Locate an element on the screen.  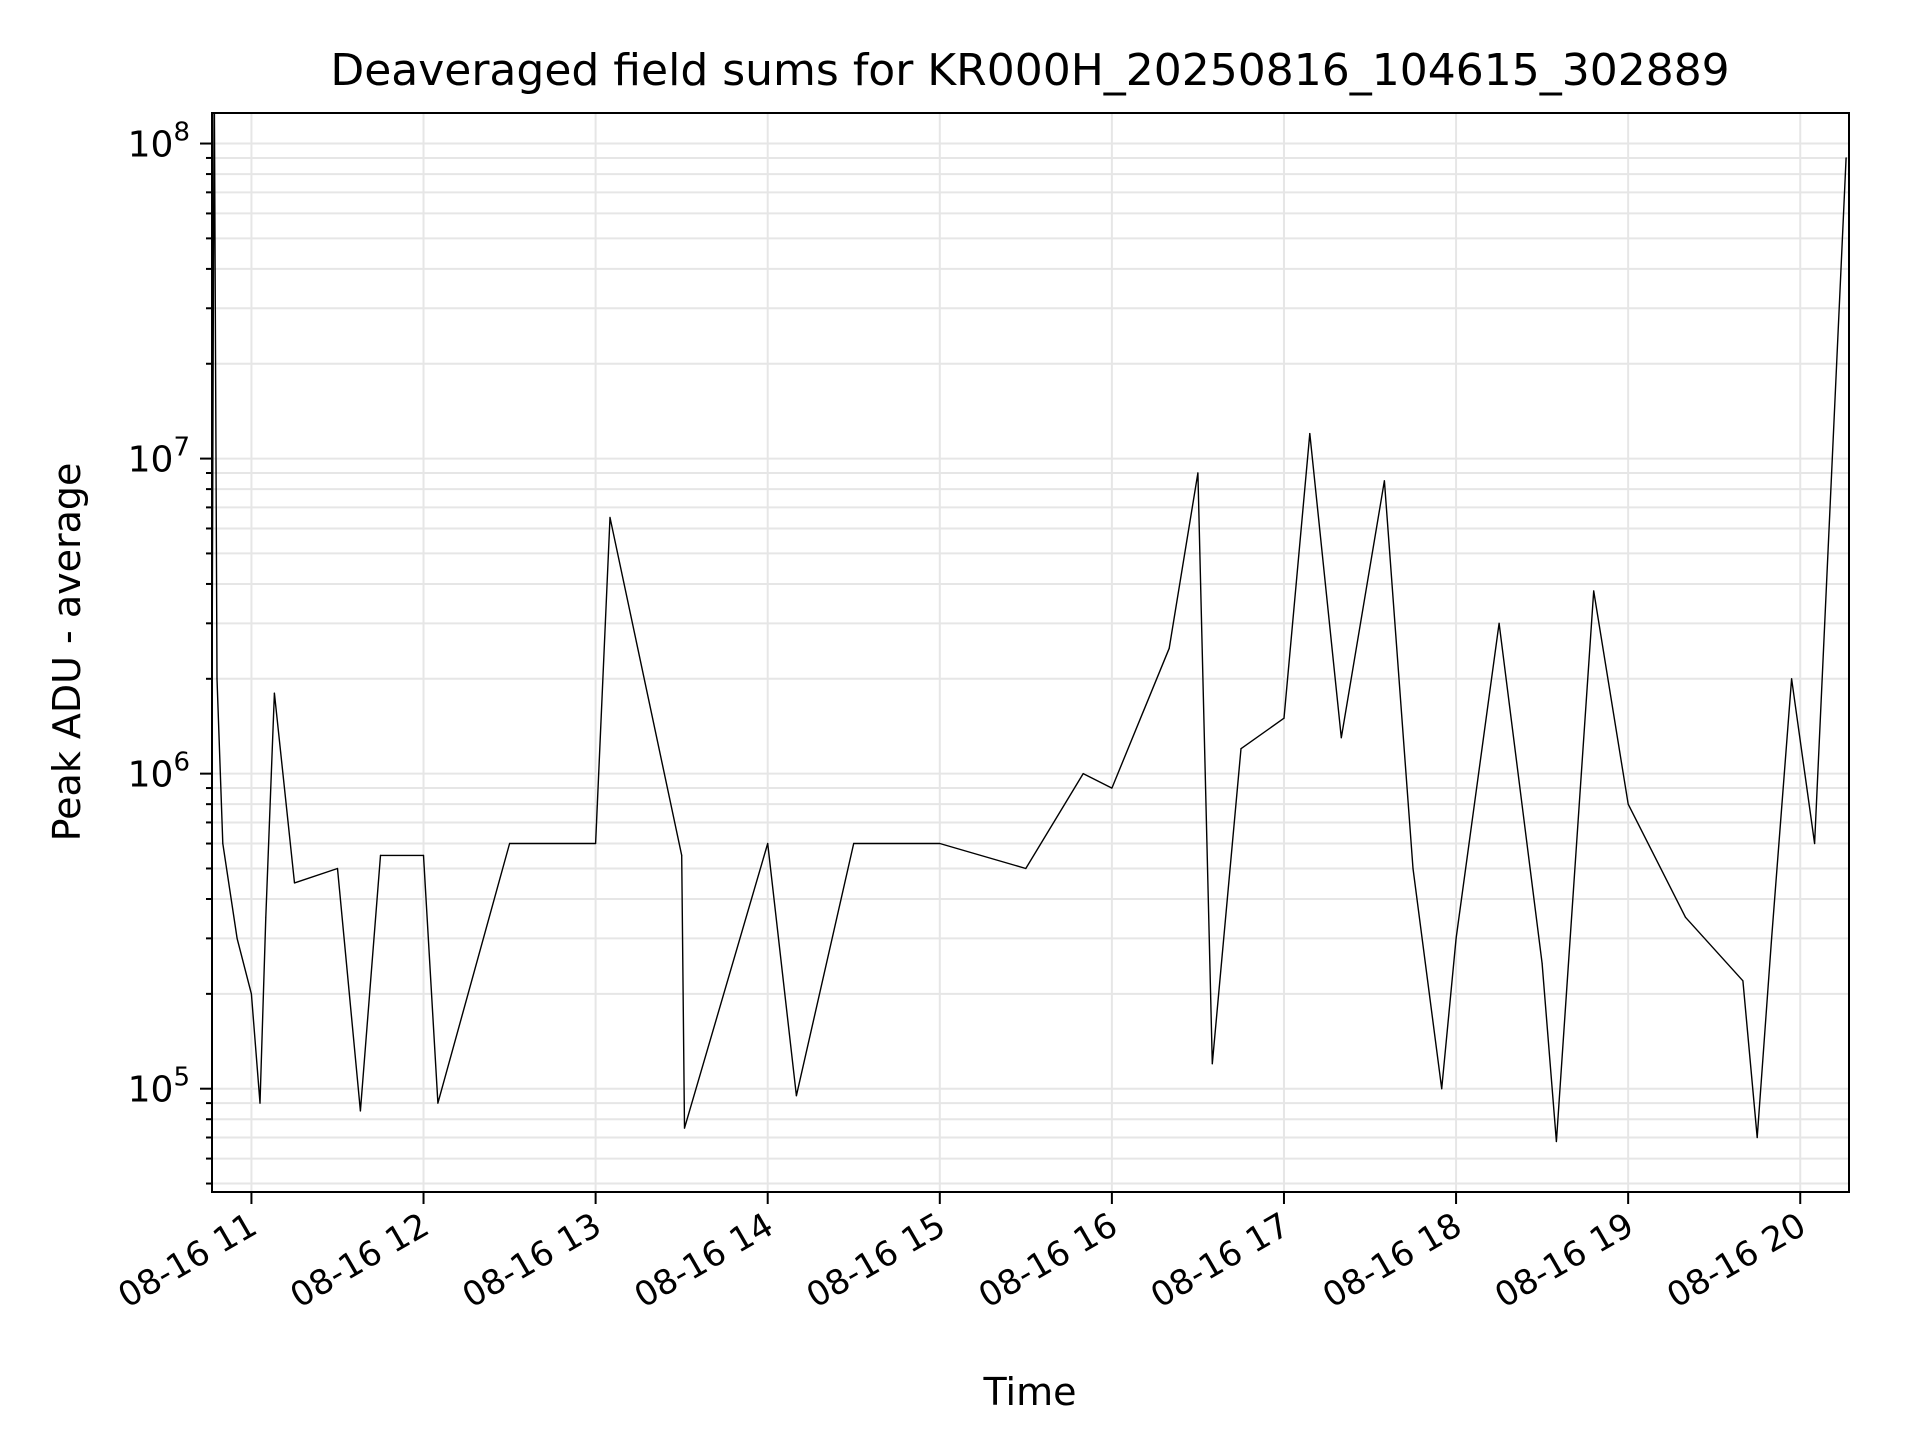
x-axis-label: Time is located at coordinates (1030, 1392).